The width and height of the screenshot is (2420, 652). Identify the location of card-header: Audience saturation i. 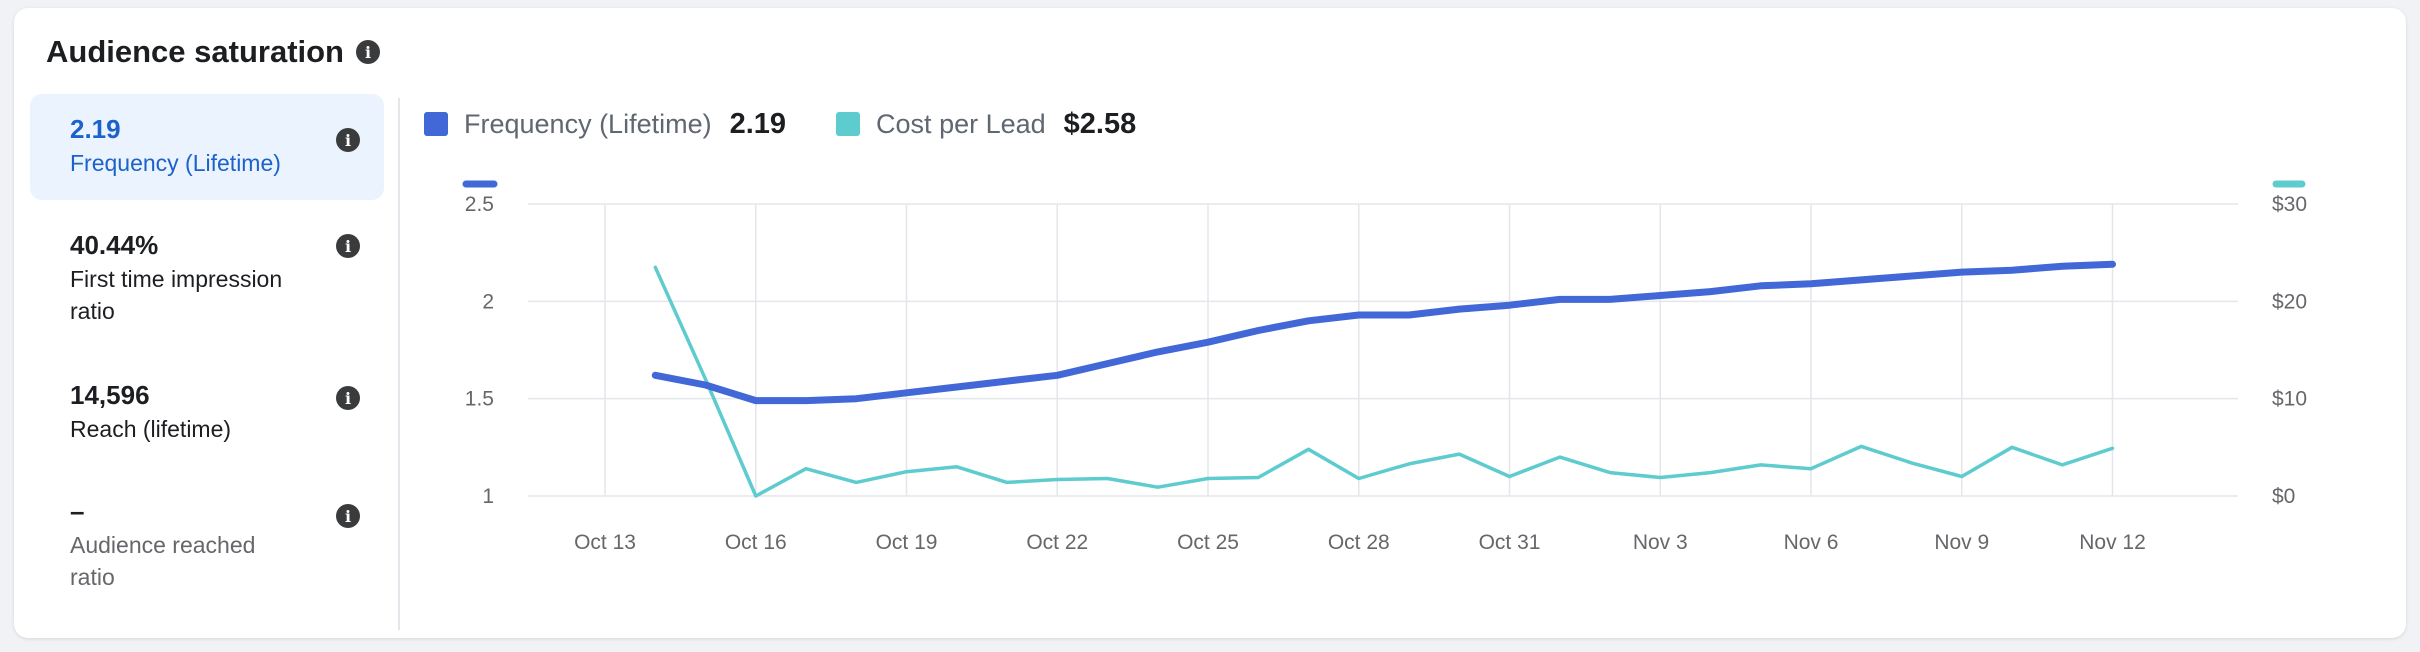
(213, 52).